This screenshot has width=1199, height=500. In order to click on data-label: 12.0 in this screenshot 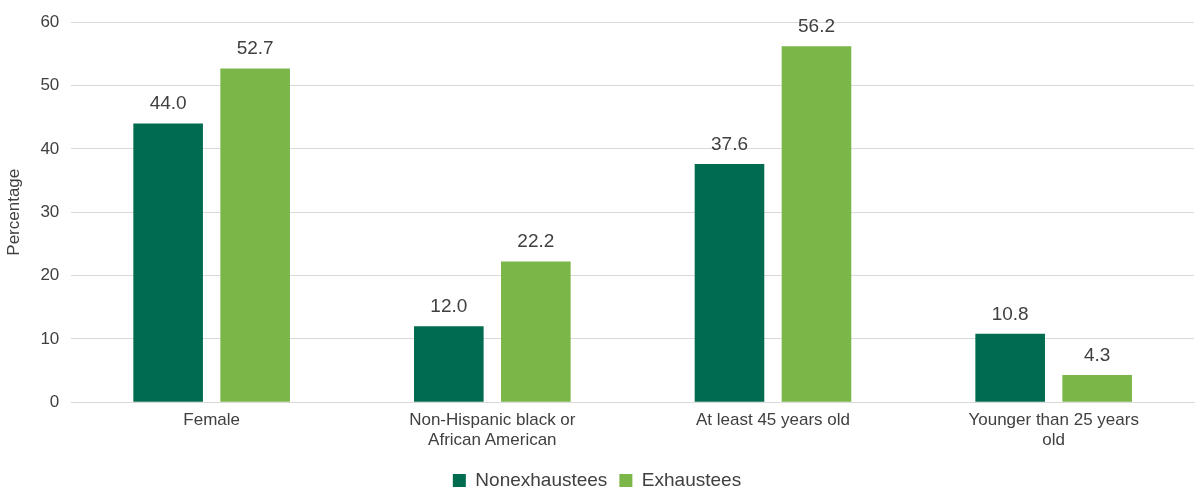, I will do `click(449, 305)`.